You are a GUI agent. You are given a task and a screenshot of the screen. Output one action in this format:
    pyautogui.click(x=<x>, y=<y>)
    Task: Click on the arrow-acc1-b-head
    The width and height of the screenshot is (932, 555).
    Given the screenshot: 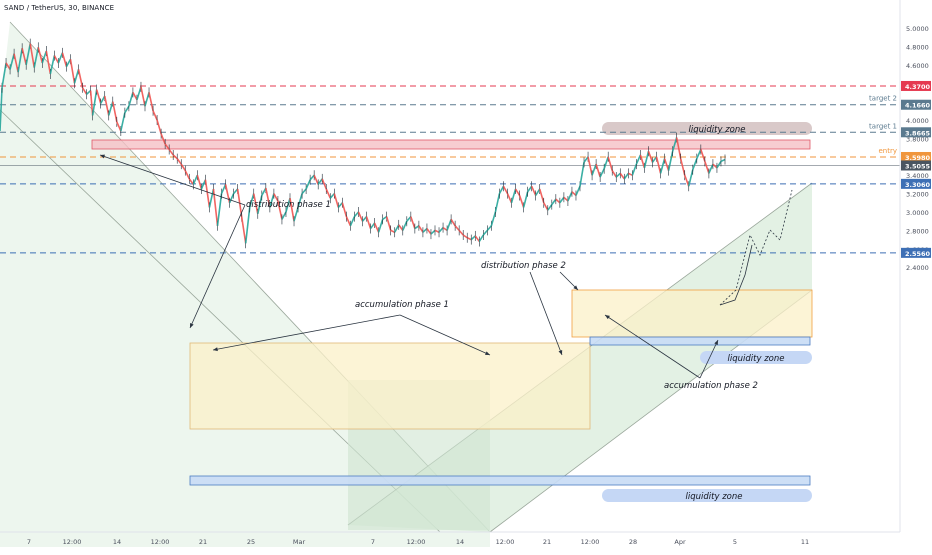 What is the action you would take?
    pyautogui.click(x=487, y=353)
    